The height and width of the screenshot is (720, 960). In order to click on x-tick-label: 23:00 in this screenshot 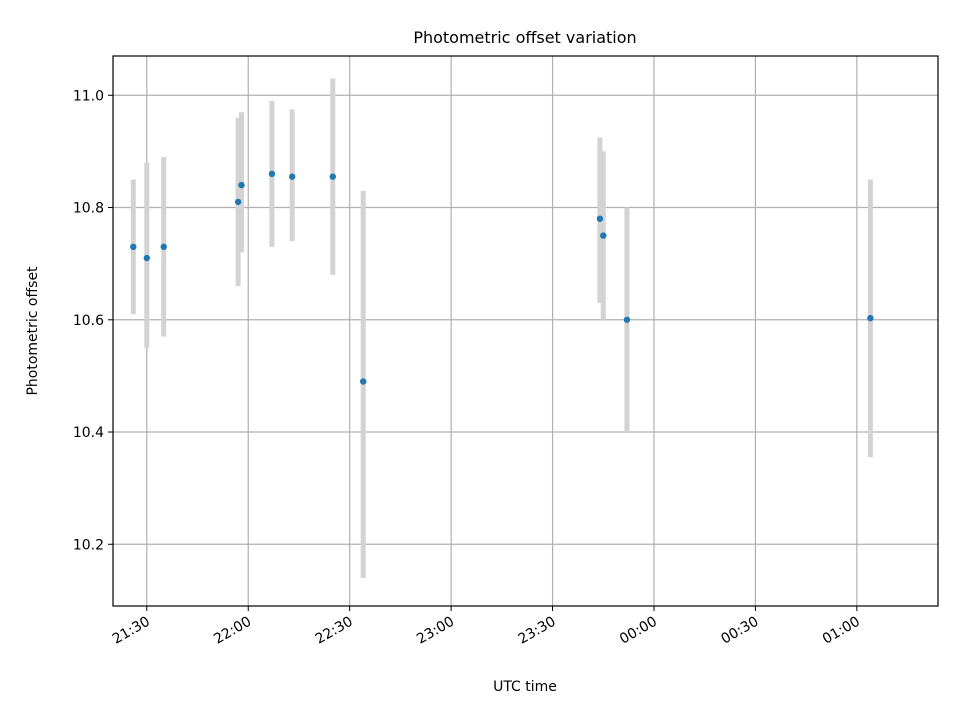, I will do `click(435, 631)`.